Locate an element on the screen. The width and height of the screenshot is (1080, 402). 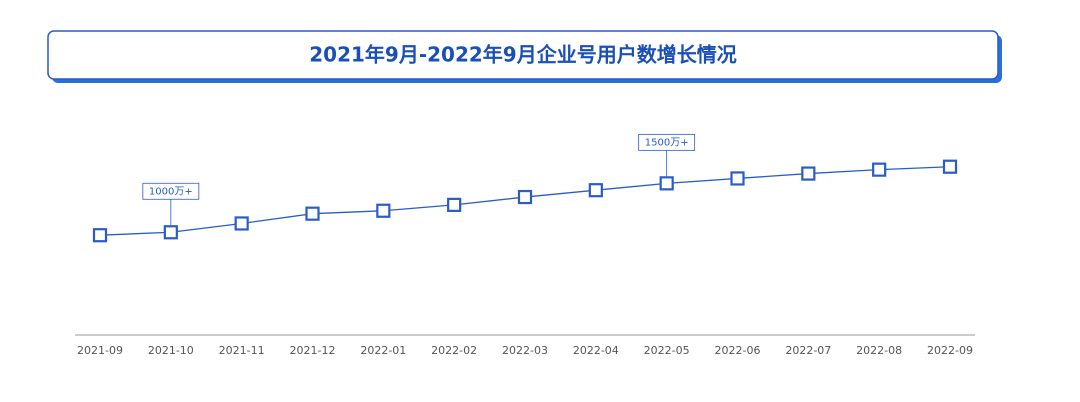
x-tick-label: 2022-08 is located at coordinates (879, 350).